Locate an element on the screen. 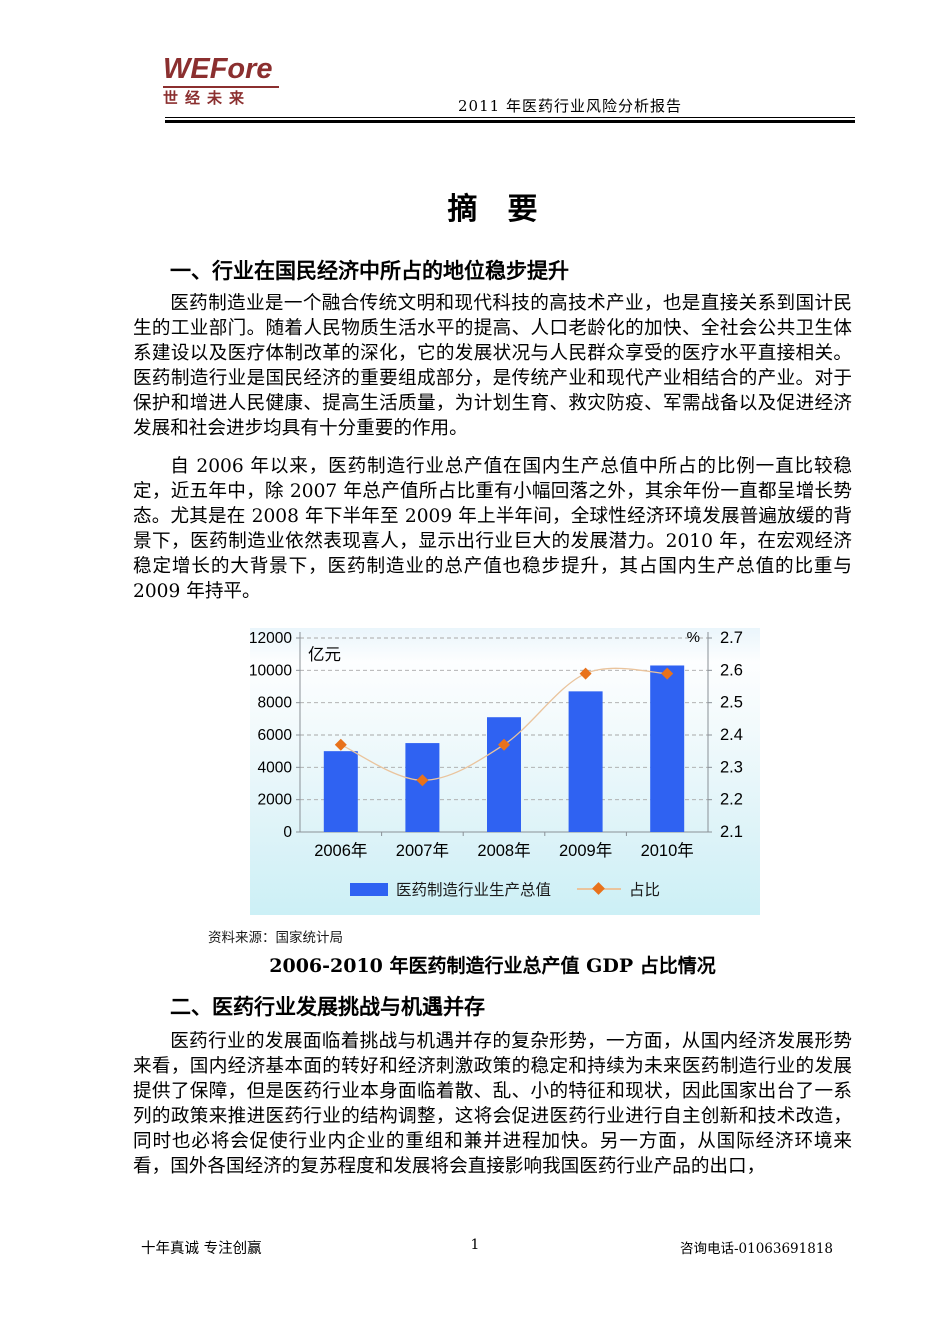 The height and width of the screenshot is (1344, 950). footer-slogan: 十年真诚 专注创赢 is located at coordinates (201, 1249).